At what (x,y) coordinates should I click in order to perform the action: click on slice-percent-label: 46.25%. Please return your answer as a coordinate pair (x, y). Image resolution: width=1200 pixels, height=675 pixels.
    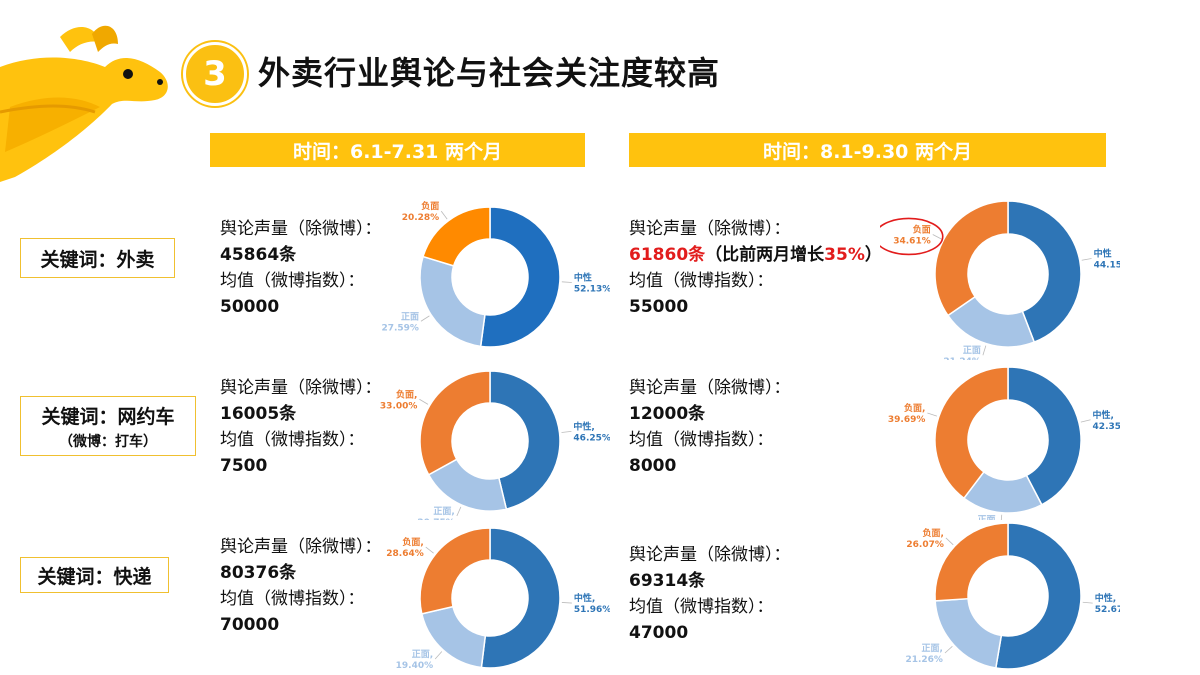
    Looking at the image, I should click on (591, 438).